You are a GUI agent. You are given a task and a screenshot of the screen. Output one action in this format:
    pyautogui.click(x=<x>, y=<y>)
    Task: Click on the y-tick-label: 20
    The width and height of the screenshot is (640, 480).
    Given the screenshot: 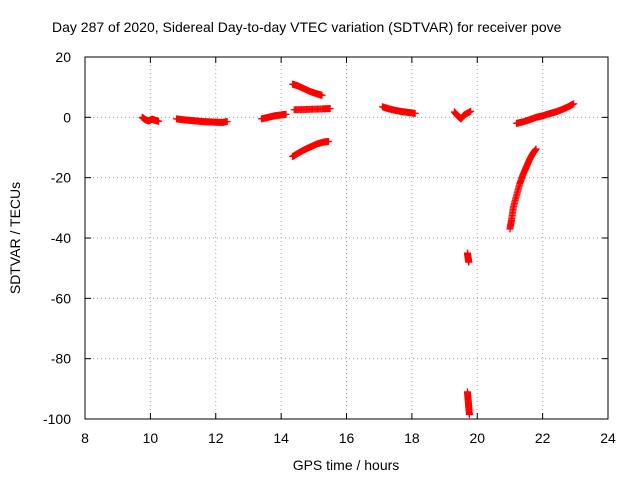 What is the action you would take?
    pyautogui.click(x=63, y=57)
    